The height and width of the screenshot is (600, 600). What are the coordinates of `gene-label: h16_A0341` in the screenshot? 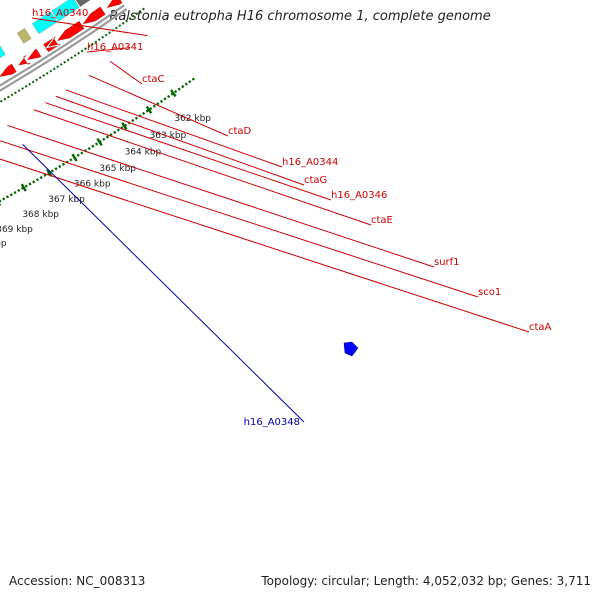 It's located at (115, 47).